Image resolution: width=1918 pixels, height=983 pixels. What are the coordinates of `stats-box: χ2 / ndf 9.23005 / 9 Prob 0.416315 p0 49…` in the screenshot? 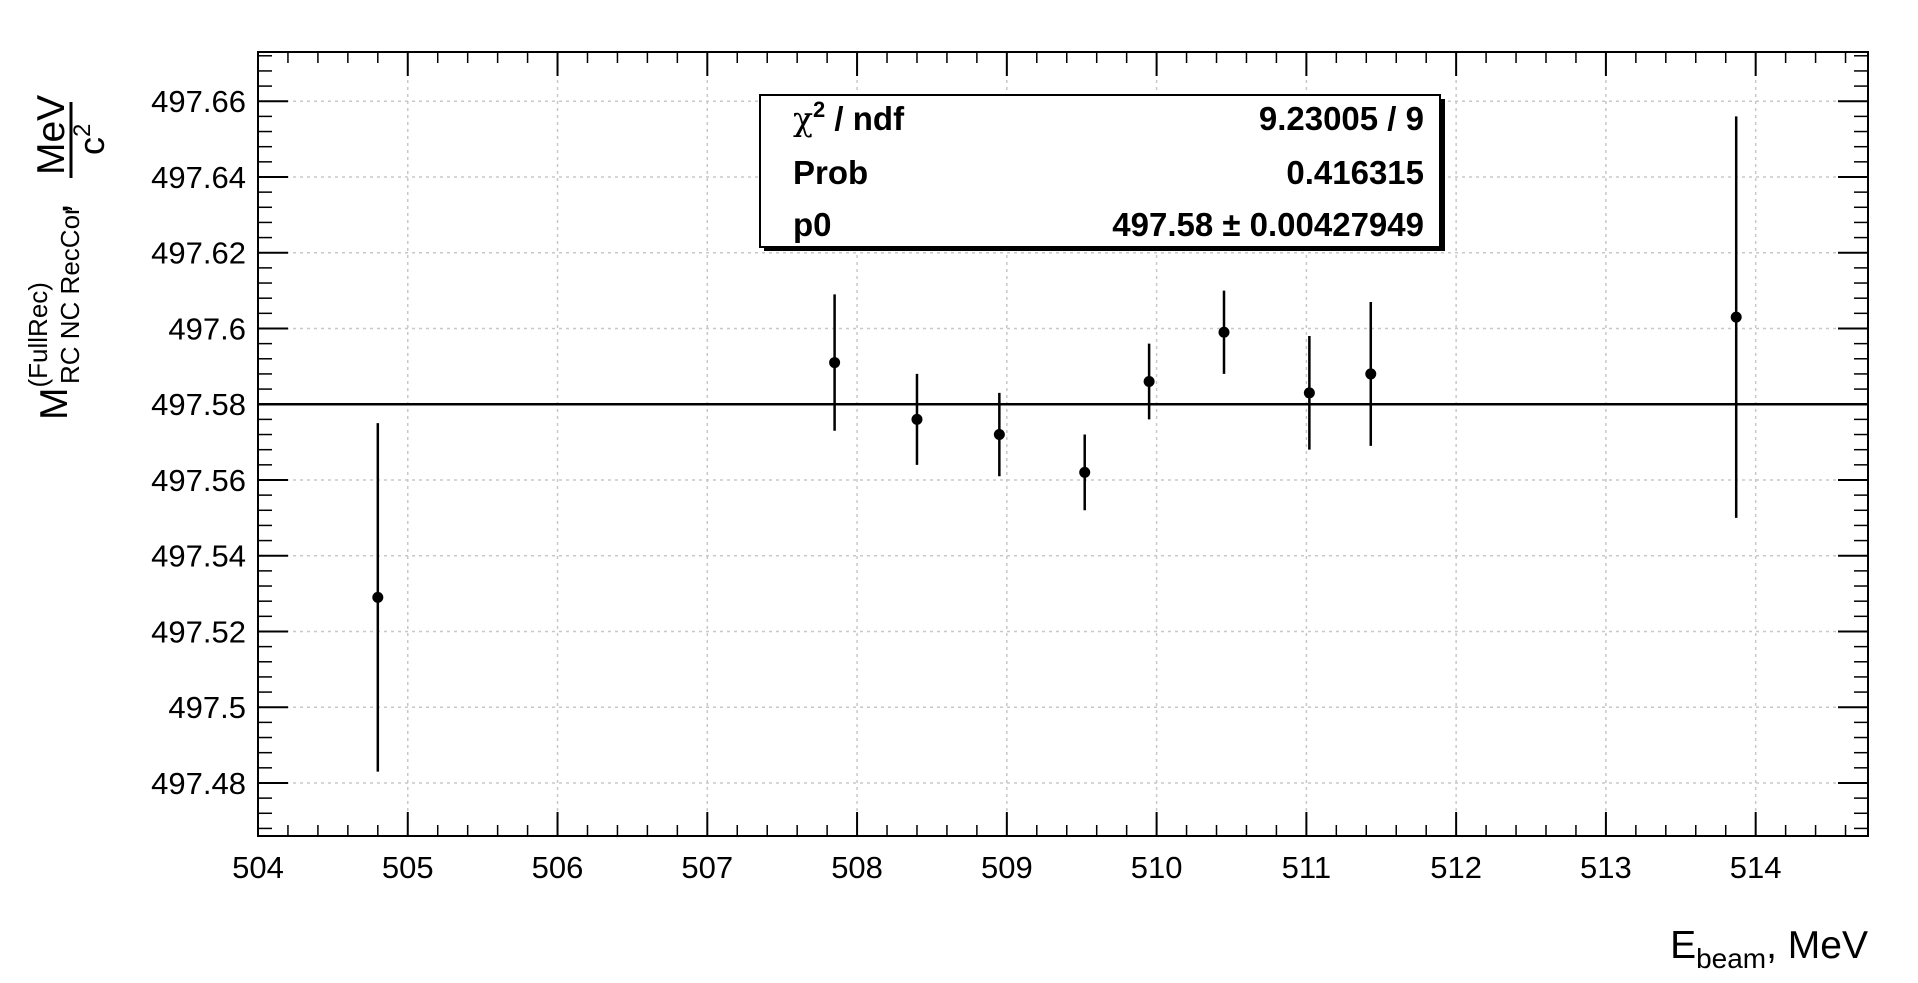 It's located at (1102, 172).